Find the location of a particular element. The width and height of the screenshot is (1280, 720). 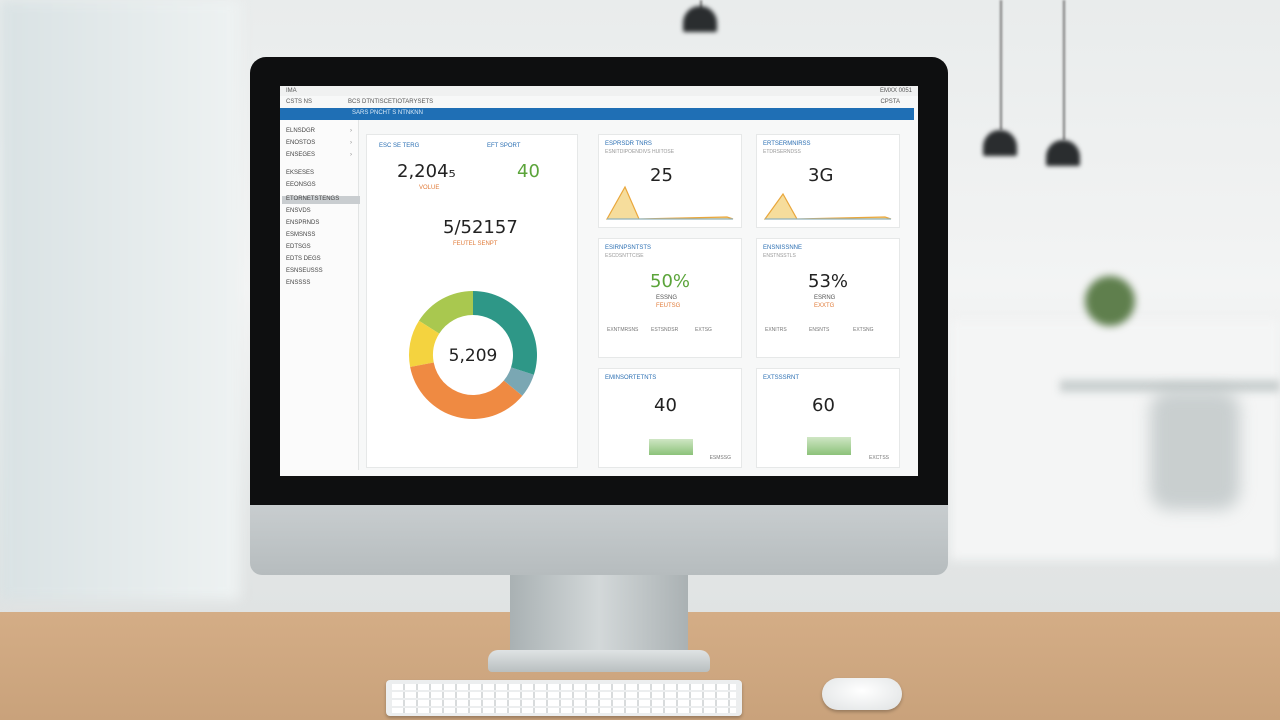

stat-sub: VOLUE is located at coordinates (429, 188).